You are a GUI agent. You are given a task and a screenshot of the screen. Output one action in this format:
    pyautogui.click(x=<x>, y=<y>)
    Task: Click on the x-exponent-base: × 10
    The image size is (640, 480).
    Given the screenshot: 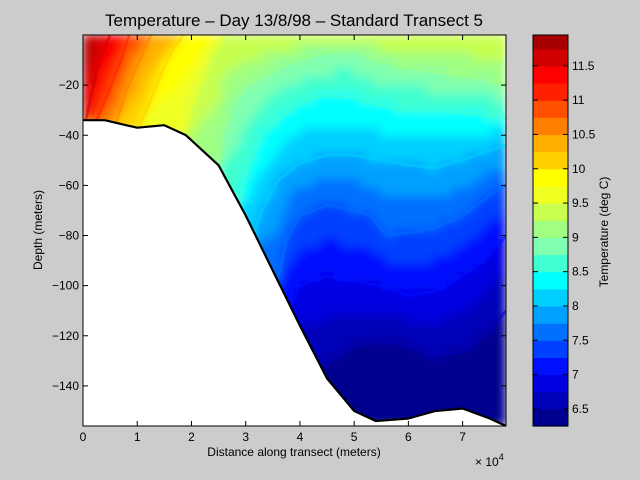 What is the action you would take?
    pyautogui.click(x=487, y=462)
    